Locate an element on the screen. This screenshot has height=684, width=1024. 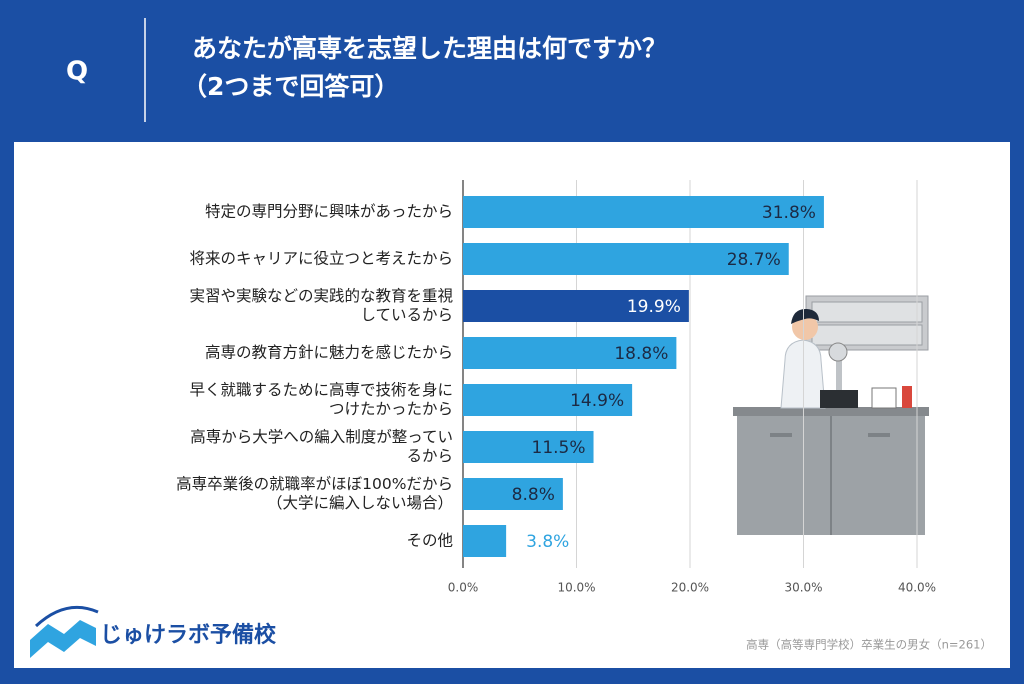
y-tick-label: 早く就職するために高専で技術を身に つけたかったから is located at coordinates (321, 399).